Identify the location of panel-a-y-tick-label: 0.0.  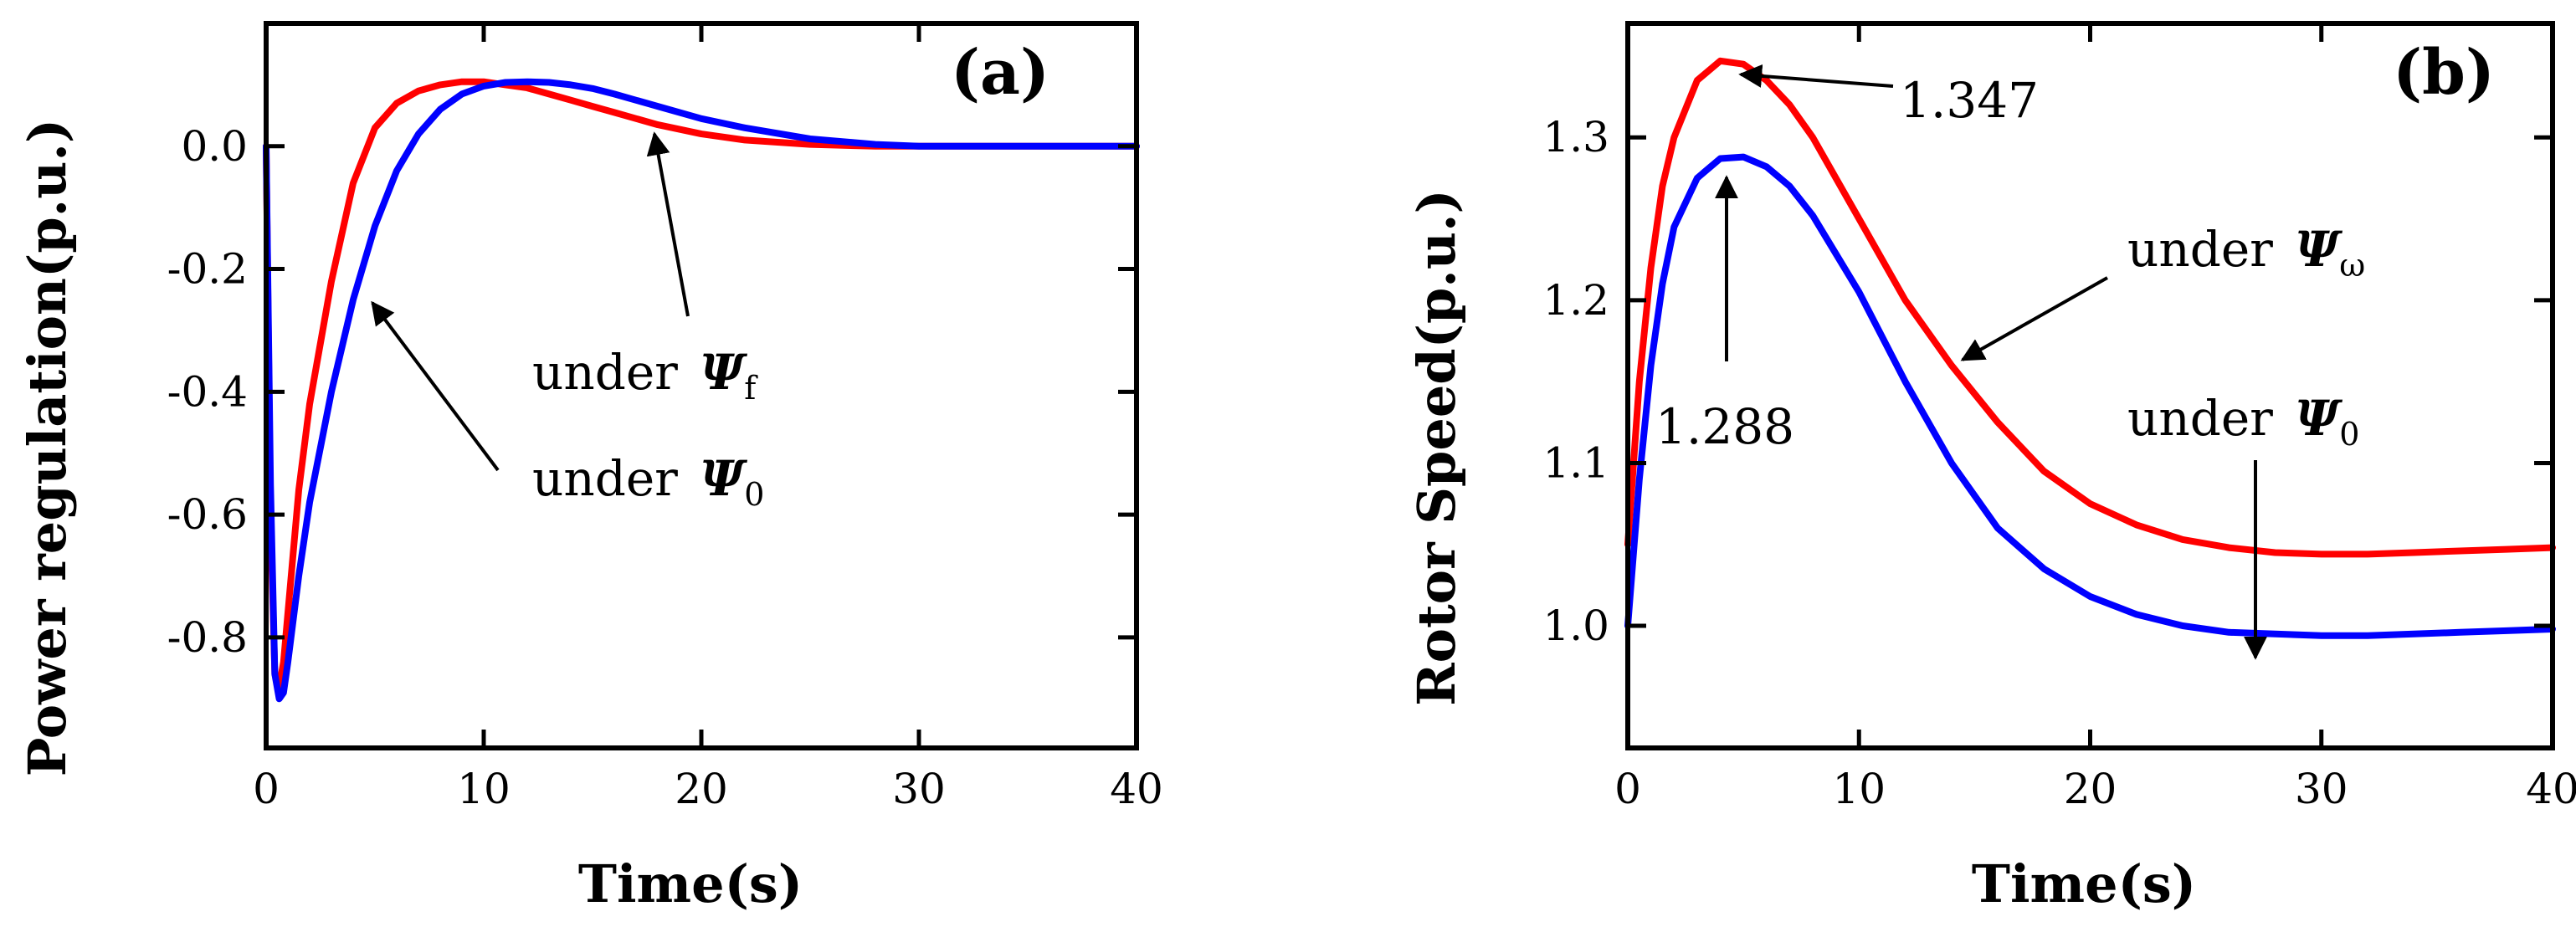
(214, 146).